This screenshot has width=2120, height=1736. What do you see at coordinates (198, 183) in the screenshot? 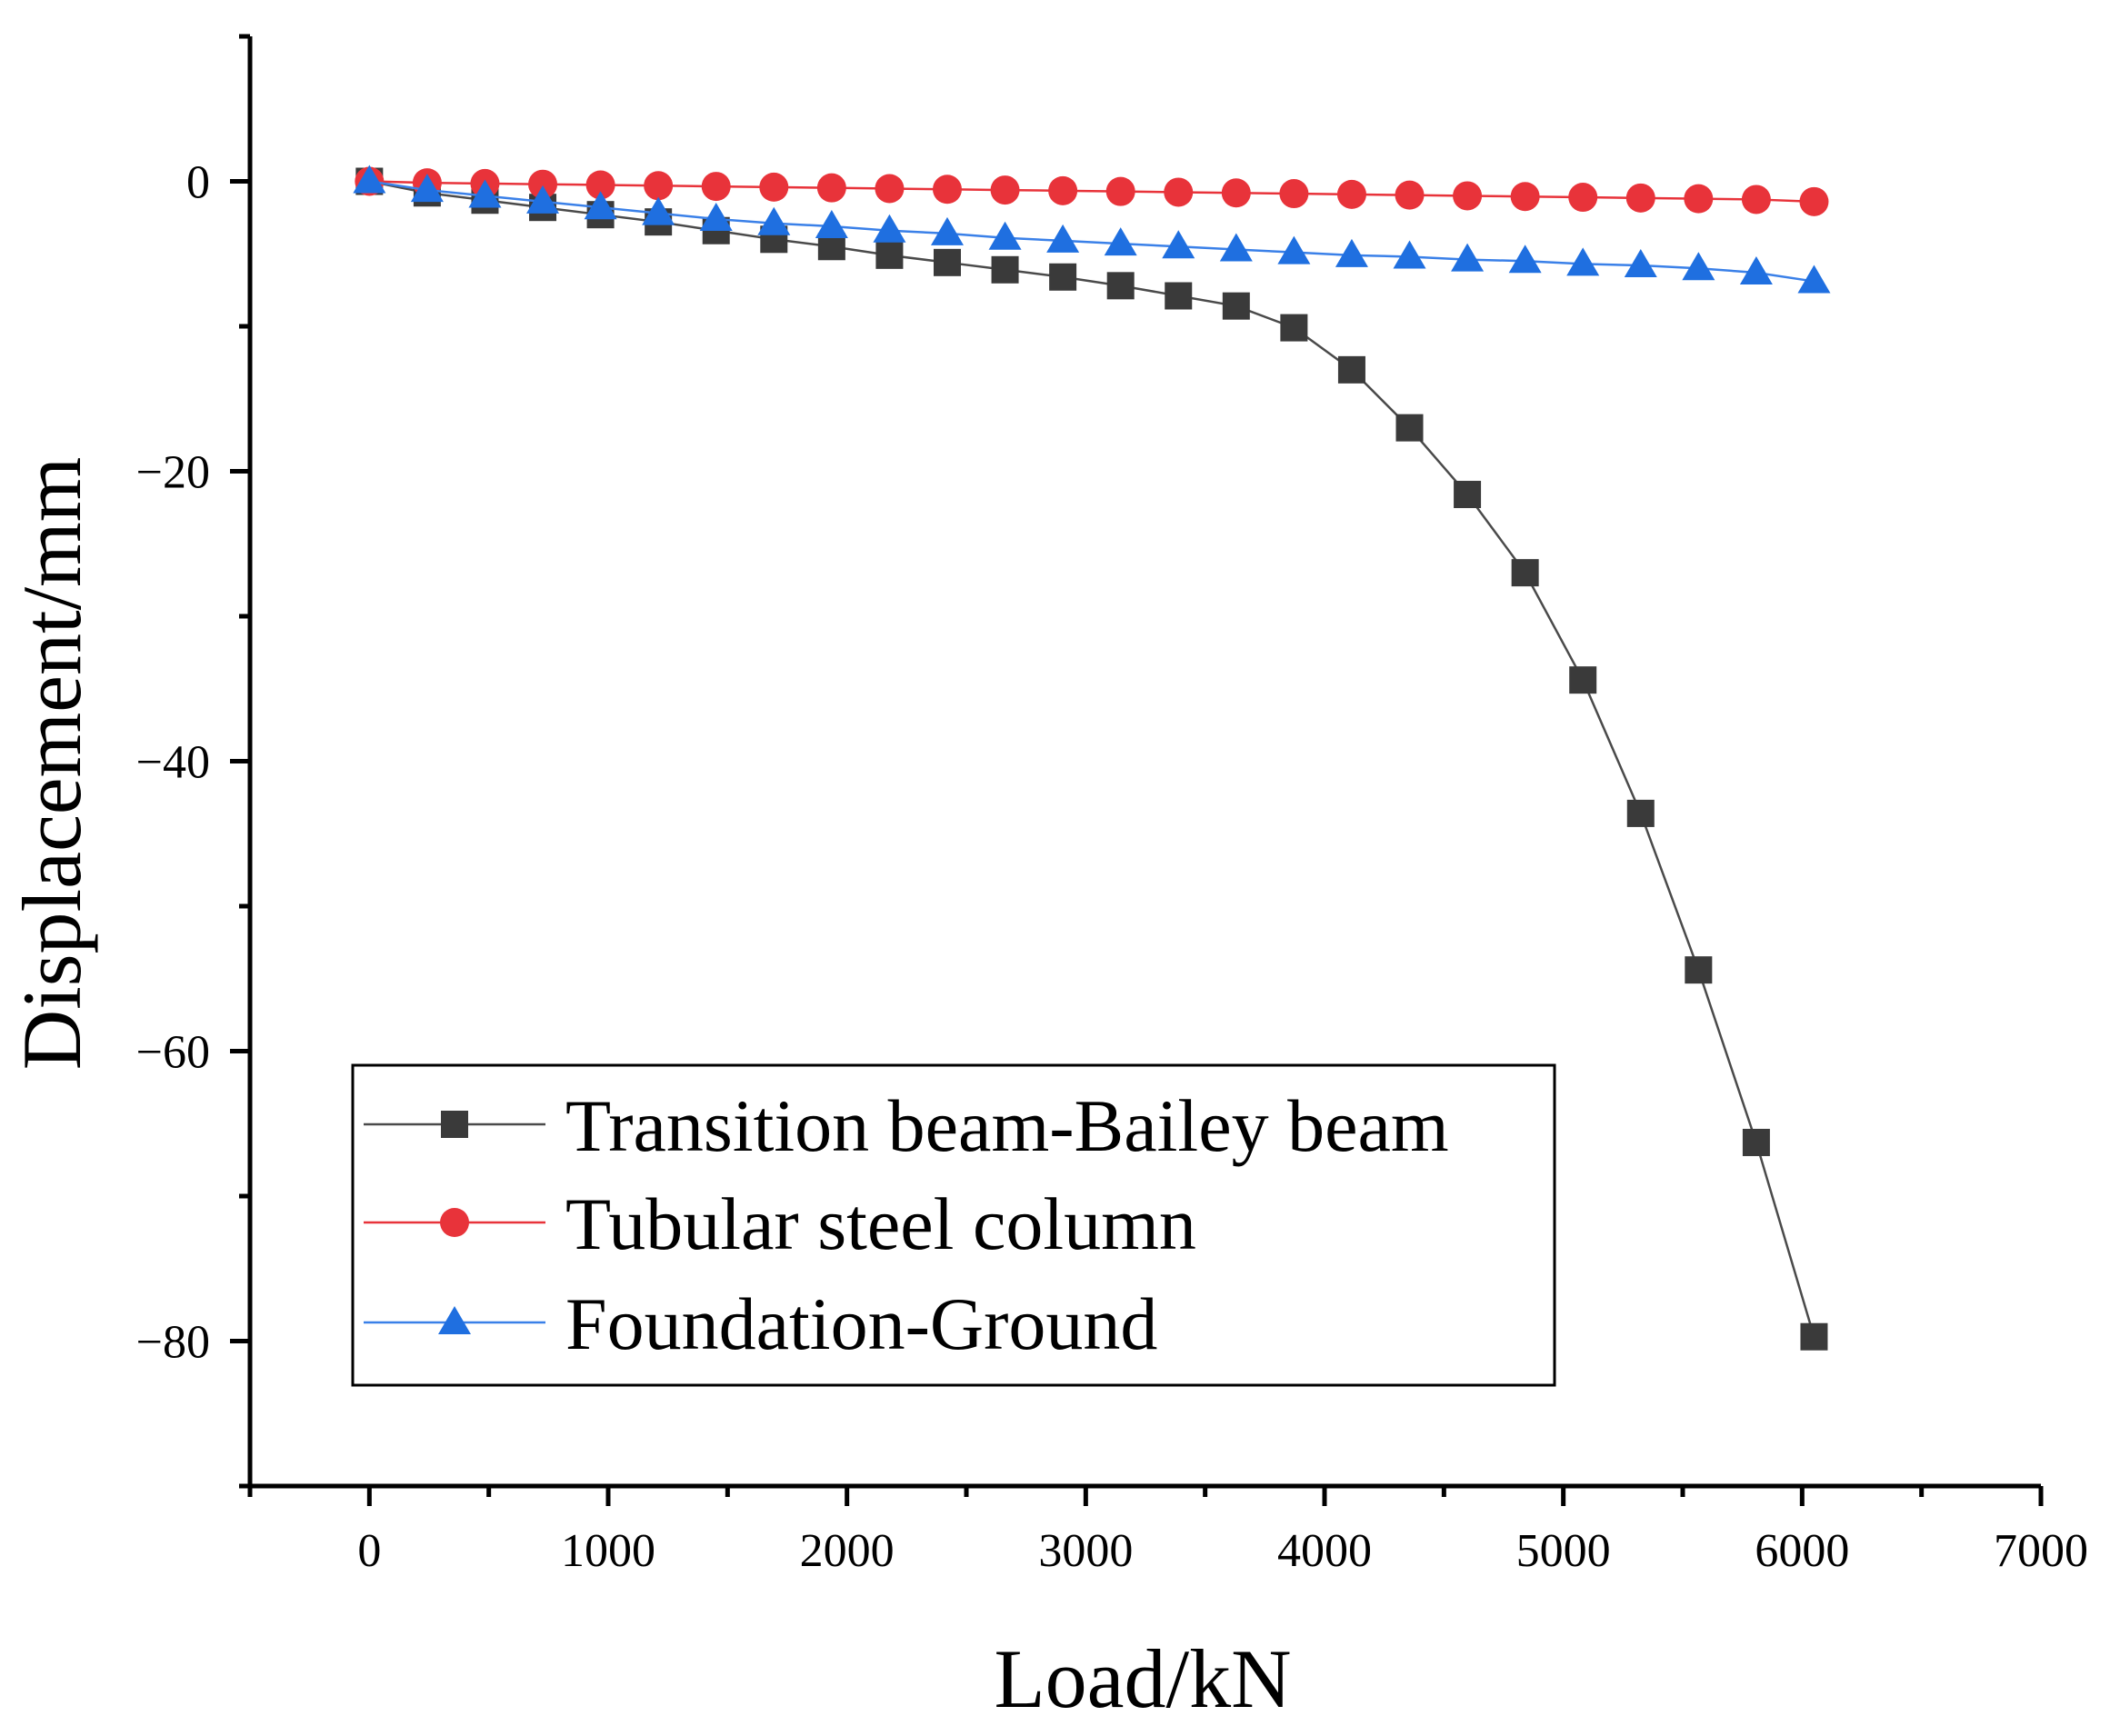
I see `y-tick-label: 0` at bounding box center [198, 183].